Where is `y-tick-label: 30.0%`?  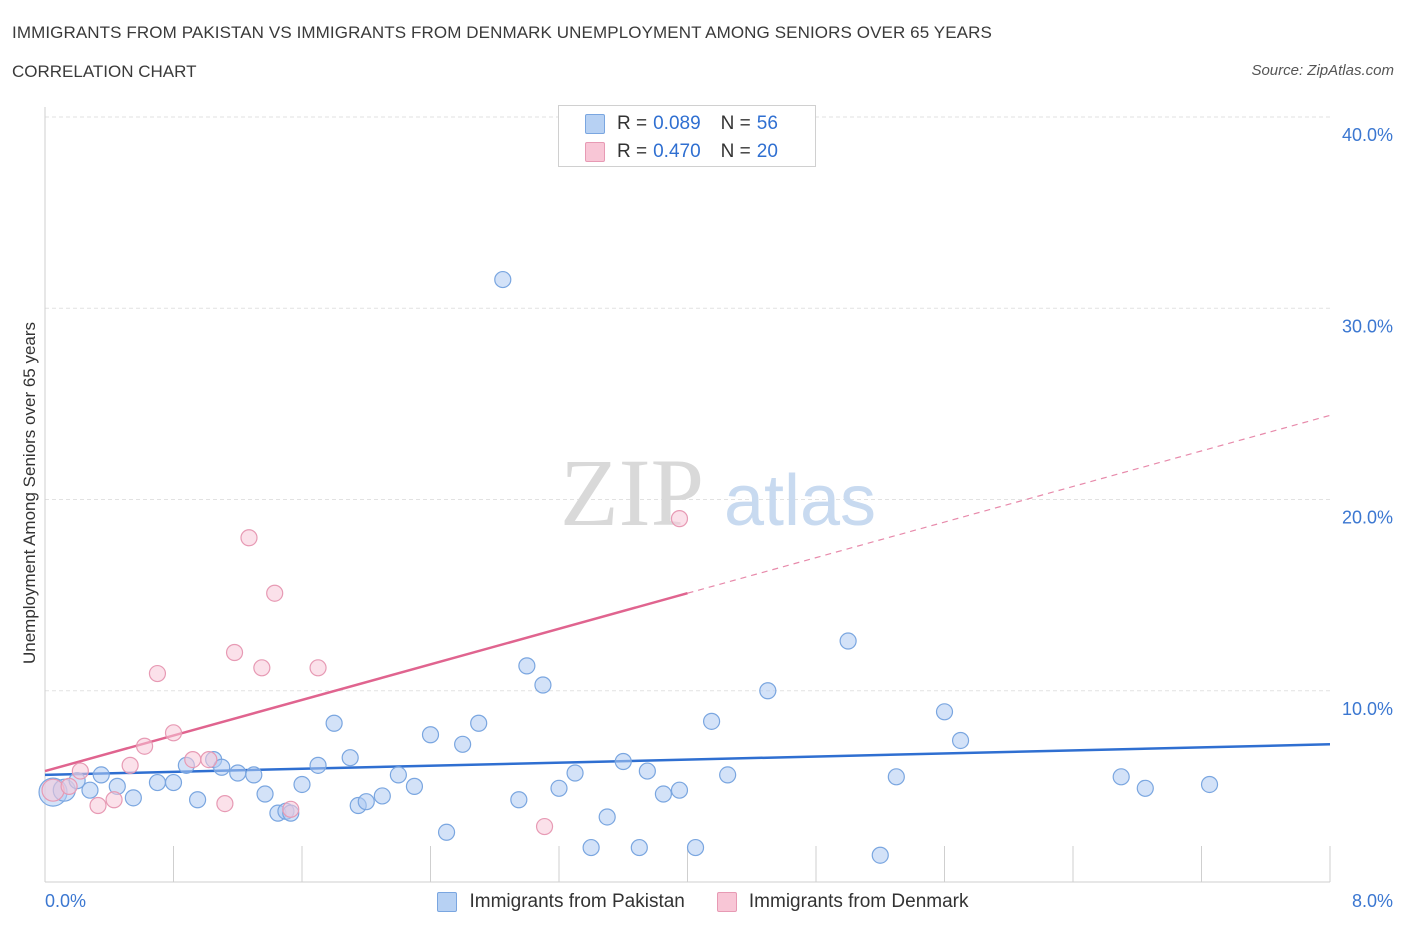
y-tick-label: 30.0% is located at coordinates (1367, 326).